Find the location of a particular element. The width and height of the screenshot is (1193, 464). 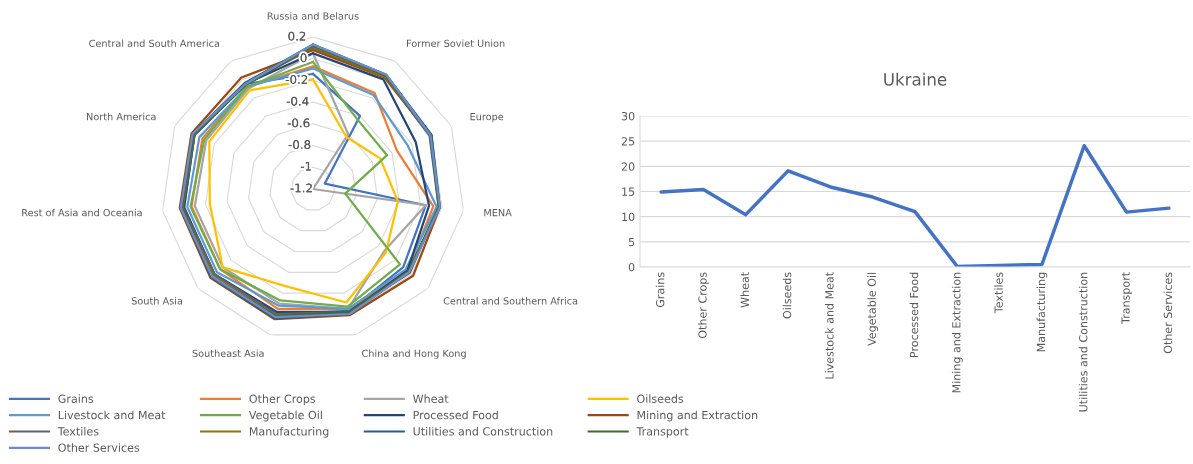

chart-title: Ukraine is located at coordinates (915, 79).